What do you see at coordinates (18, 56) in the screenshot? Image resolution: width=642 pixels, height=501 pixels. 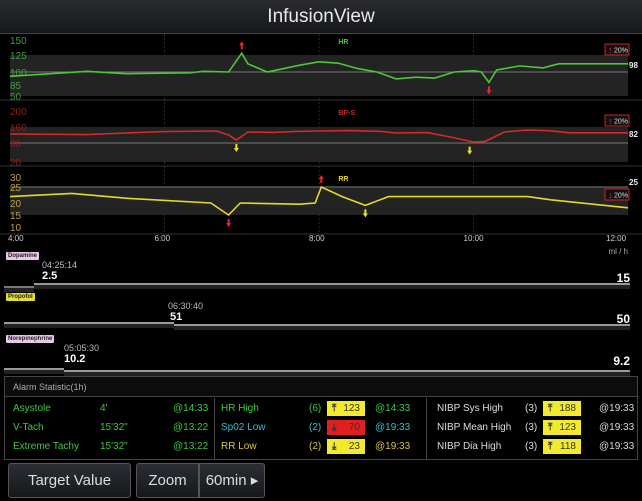 I see `y-tick-label: 125` at bounding box center [18, 56].